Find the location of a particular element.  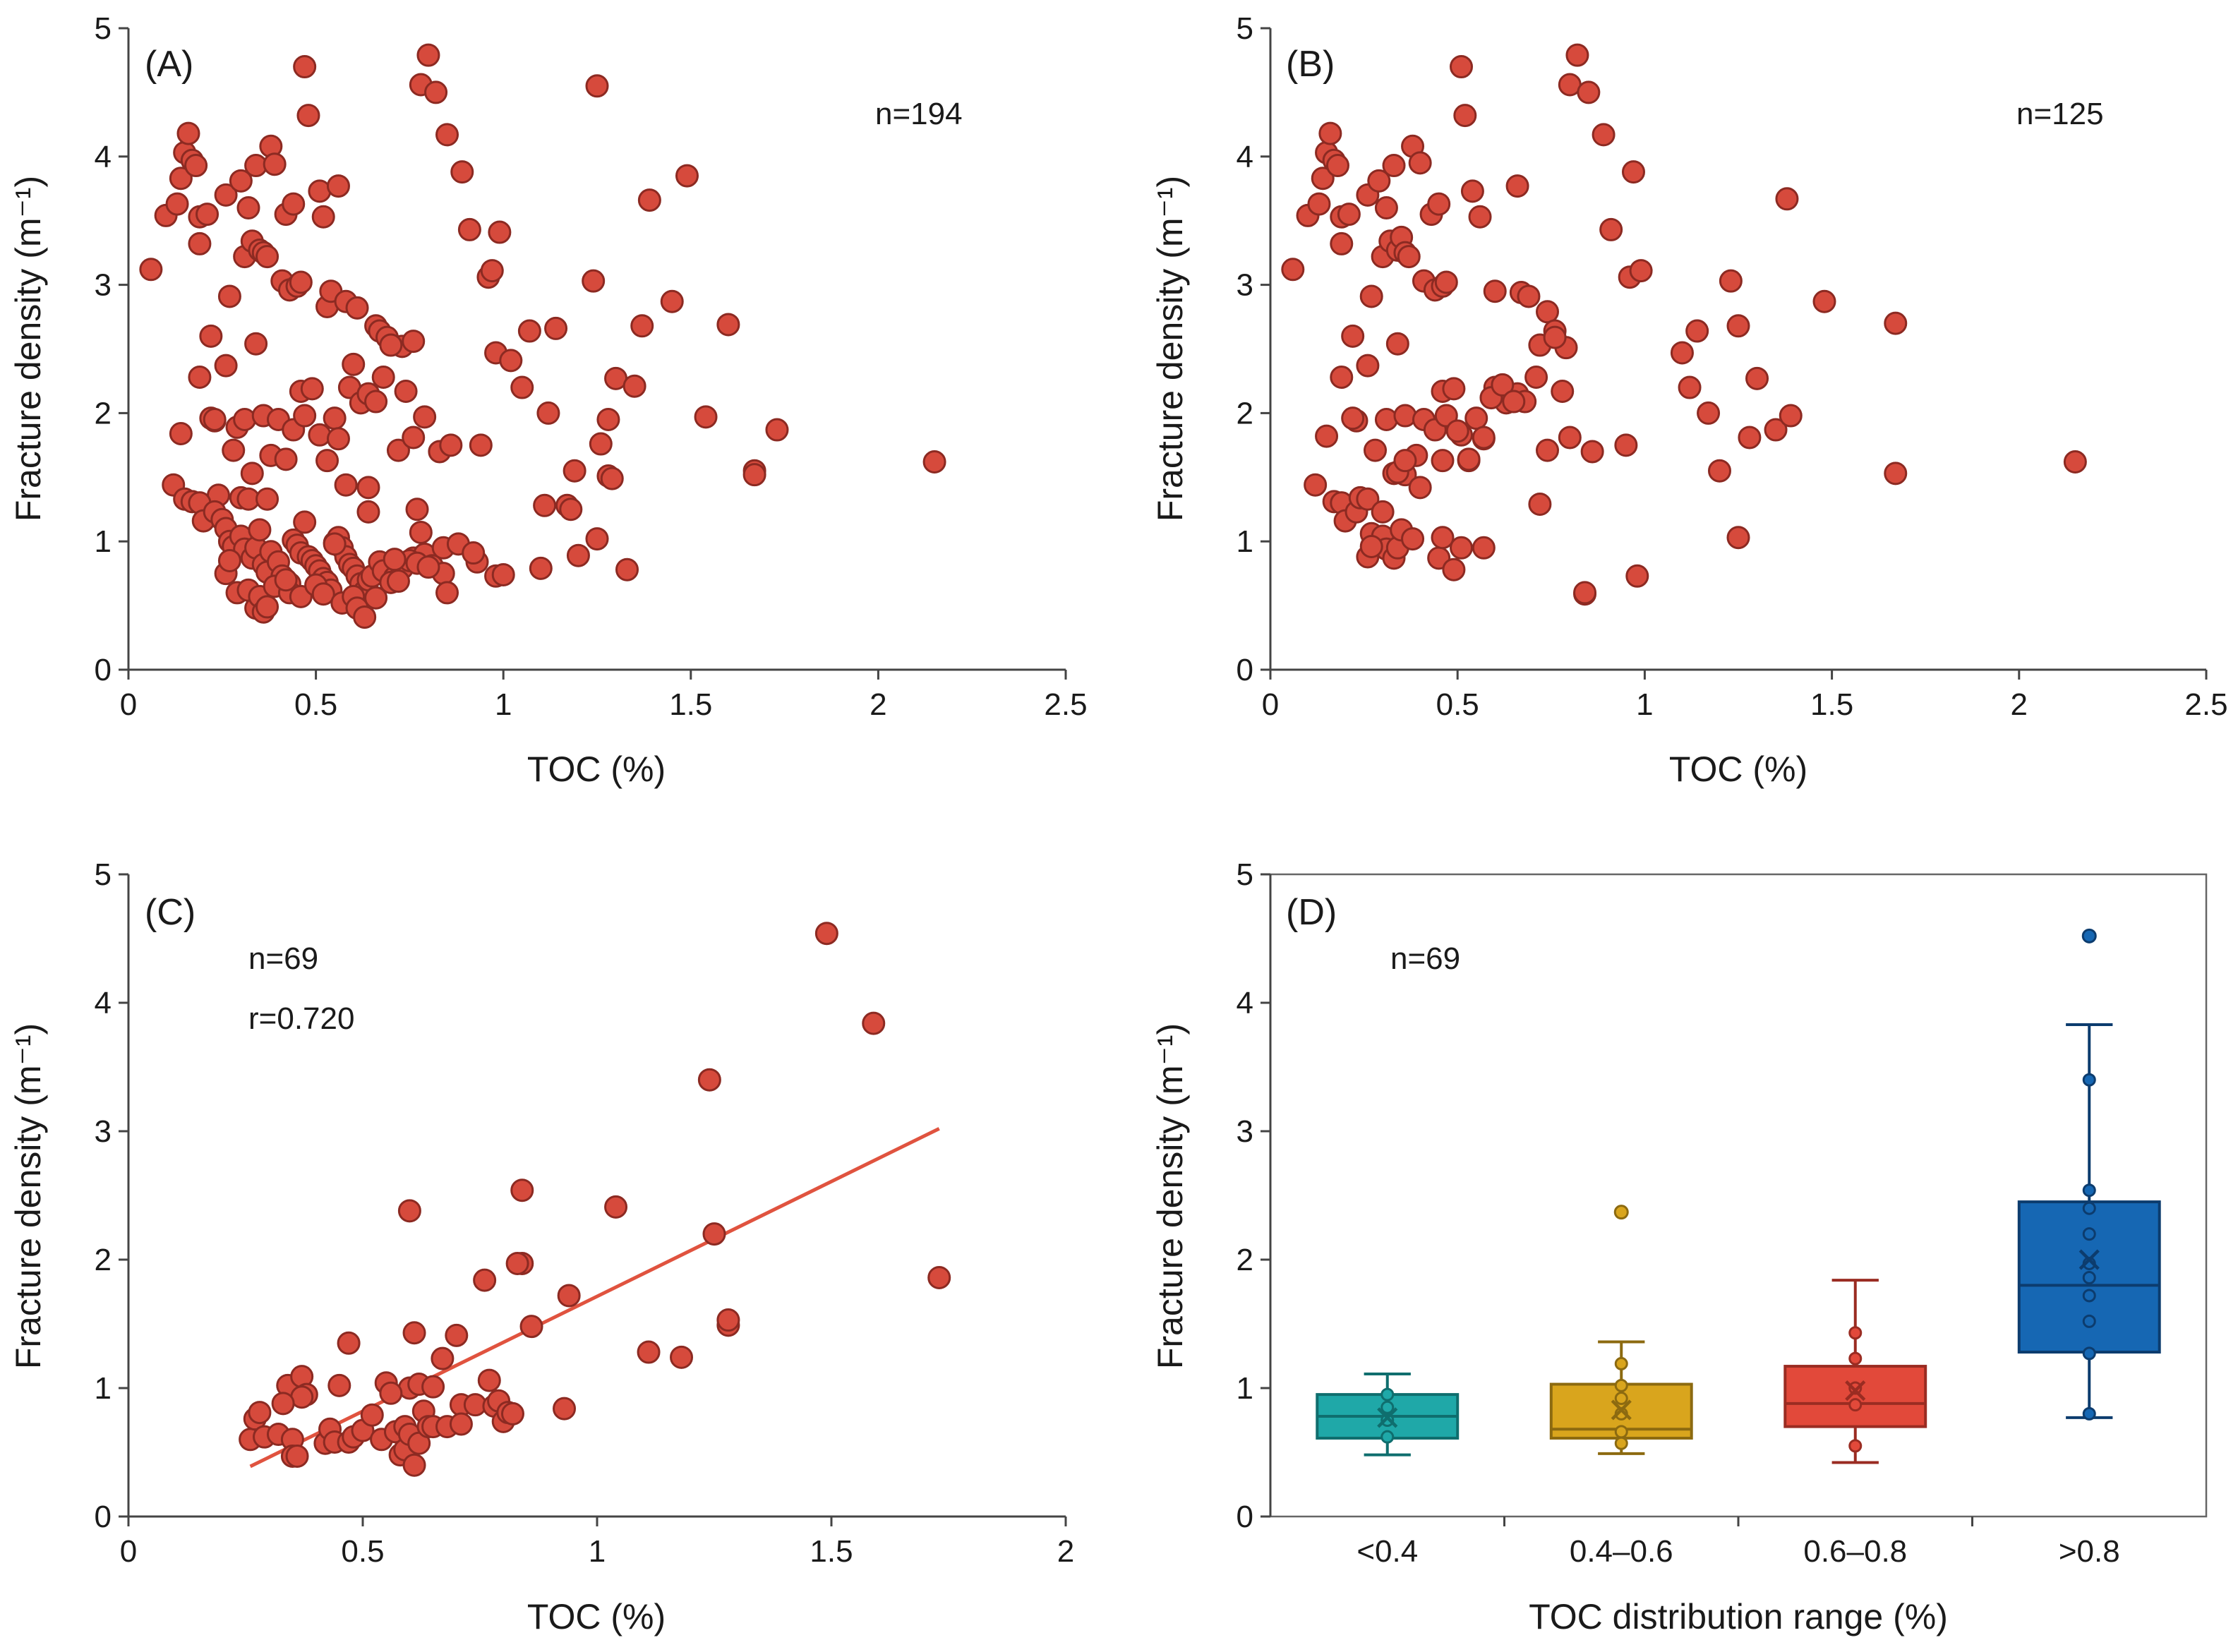

panel-c-x-tick-label: 0.5 is located at coordinates (362, 1551).